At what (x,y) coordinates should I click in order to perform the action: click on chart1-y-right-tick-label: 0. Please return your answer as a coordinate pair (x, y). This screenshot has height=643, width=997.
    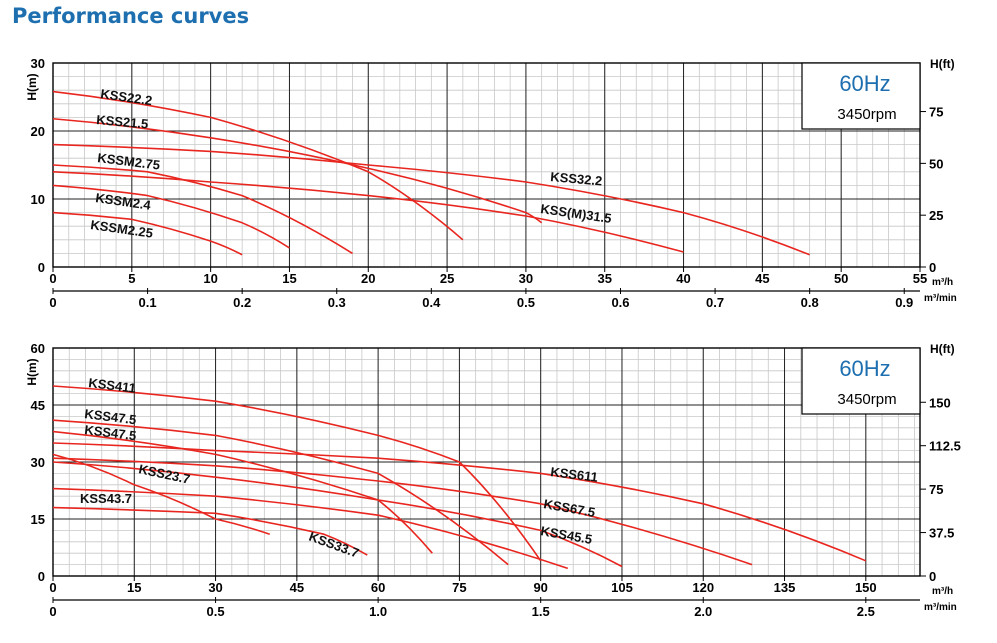
    Looking at the image, I should click on (932, 267).